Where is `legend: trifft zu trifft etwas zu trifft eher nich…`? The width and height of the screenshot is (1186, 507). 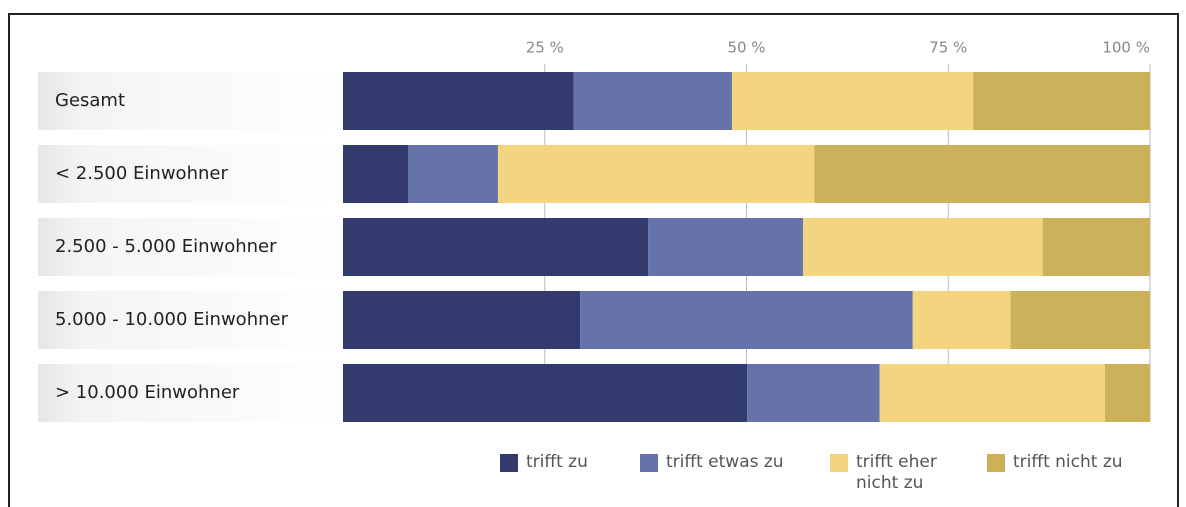 legend: trifft zu trifft etwas zu trifft eher nich… is located at coordinates (828, 473).